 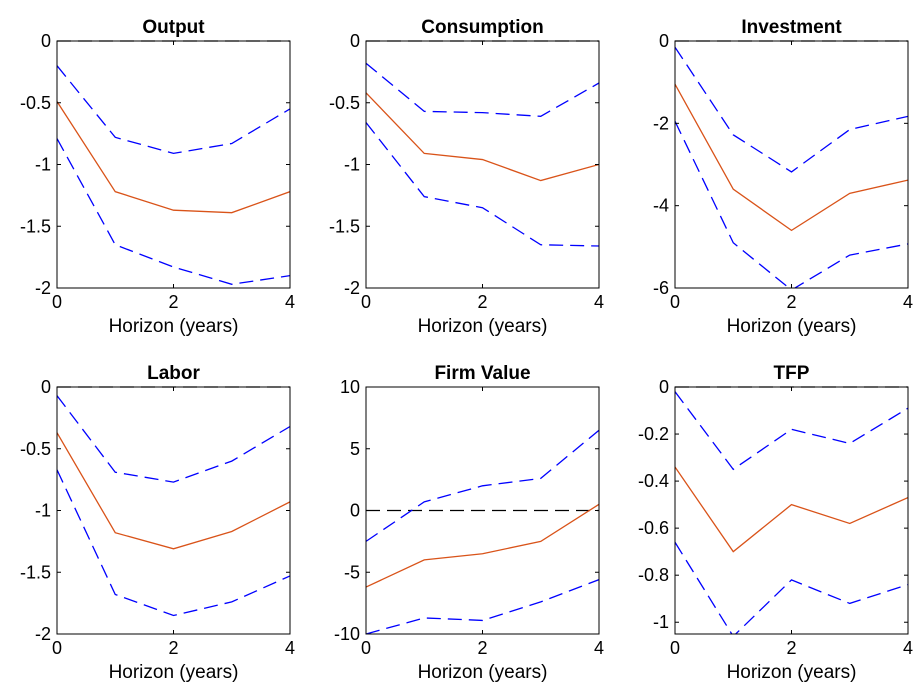 I want to click on chart-title: Firm Value, so click(x=482, y=373).